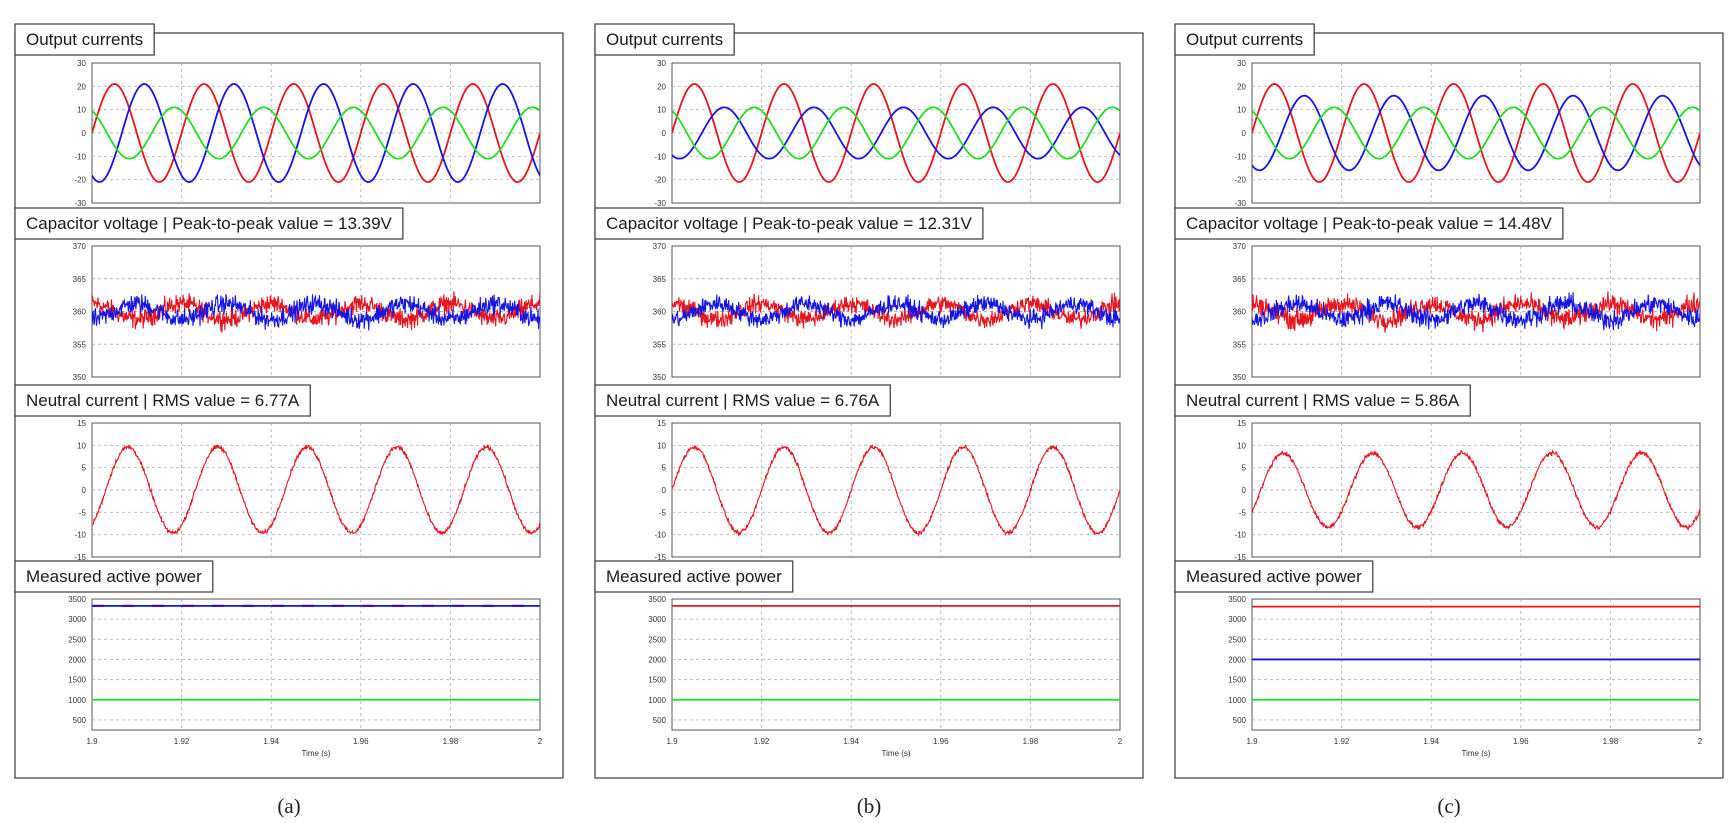 The image size is (1731, 823). Describe the element at coordinates (743, 400) in the screenshot. I see `subplot-title: Neutral current | RMS value = 6.76A` at that location.